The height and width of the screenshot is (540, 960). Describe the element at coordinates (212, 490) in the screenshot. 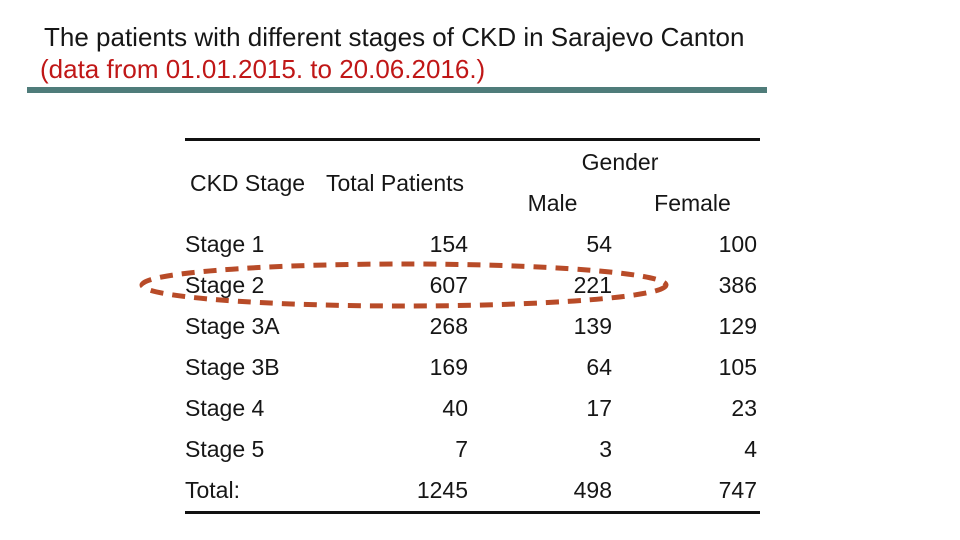

I see `cell-stage: Total:` at that location.